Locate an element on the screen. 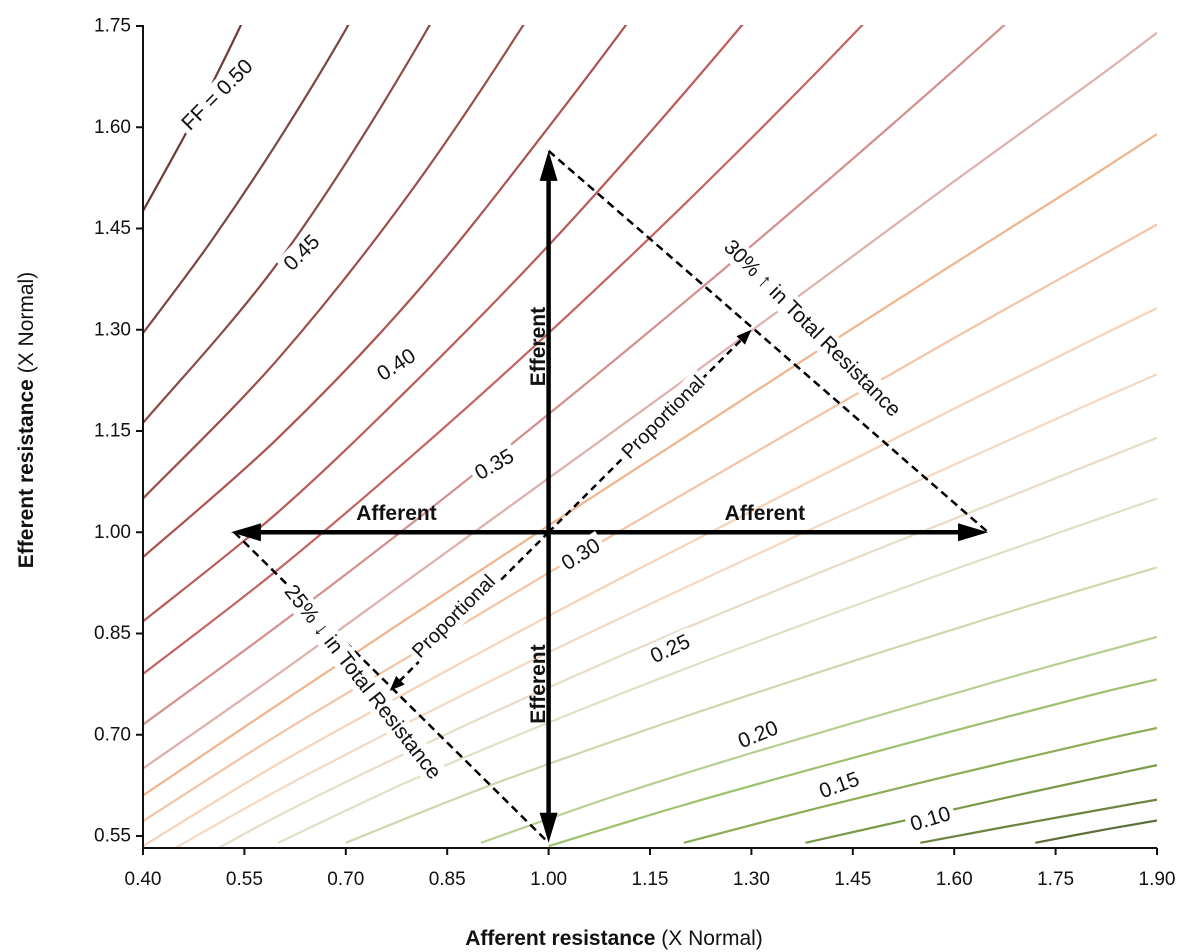 This screenshot has width=1181, height=952. y-axis-title-unit: (X Normal) is located at coordinates (26, 325).